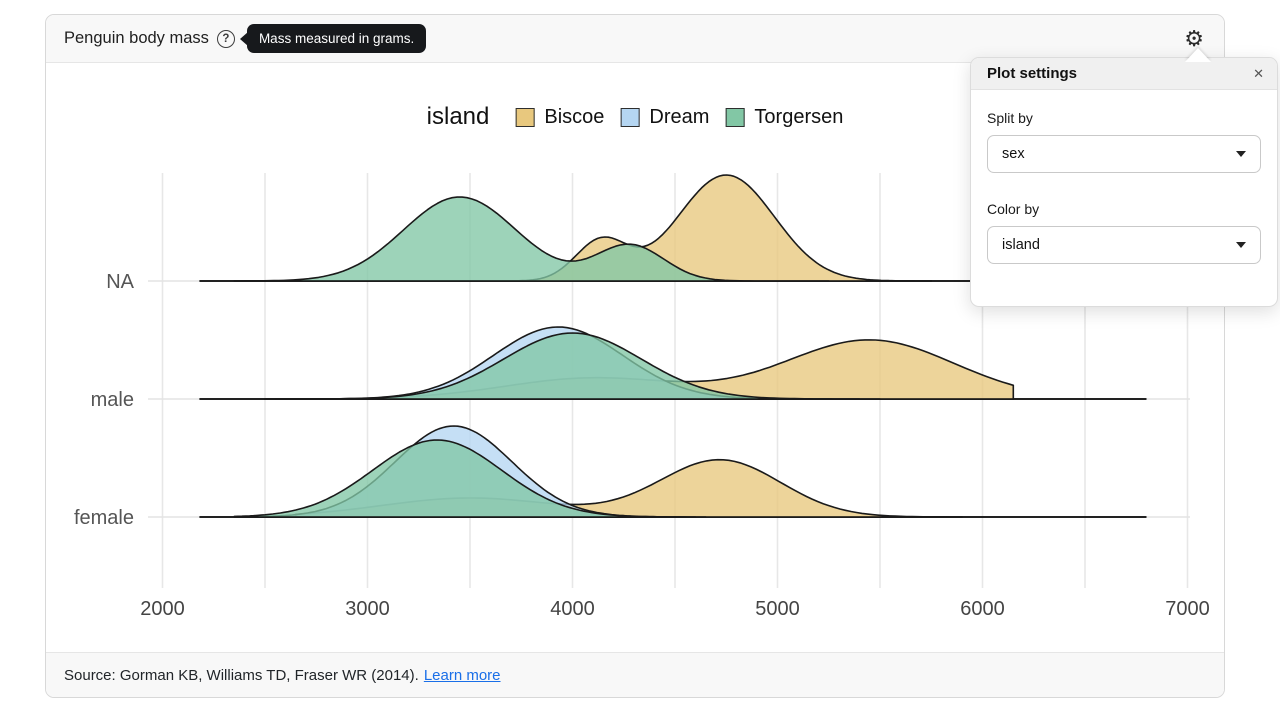 Image resolution: width=1280 pixels, height=720 pixels. I want to click on svg-text: NA, so click(120, 282).